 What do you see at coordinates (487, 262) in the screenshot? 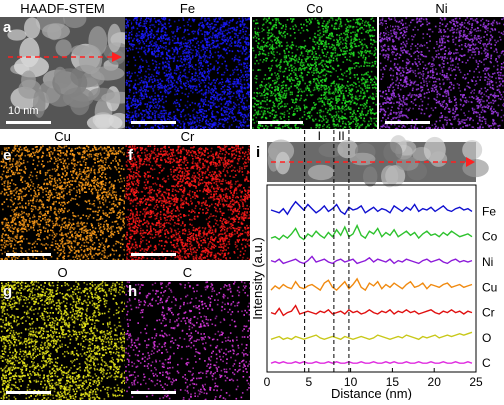
I see `series-label-ni: Ni` at bounding box center [487, 262].